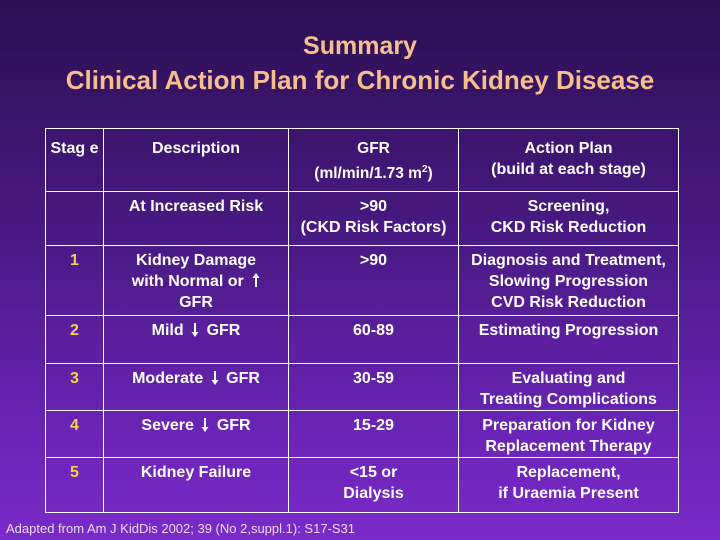  What do you see at coordinates (568, 169) in the screenshot?
I see `header-action-line2: (build at each stage)` at bounding box center [568, 169].